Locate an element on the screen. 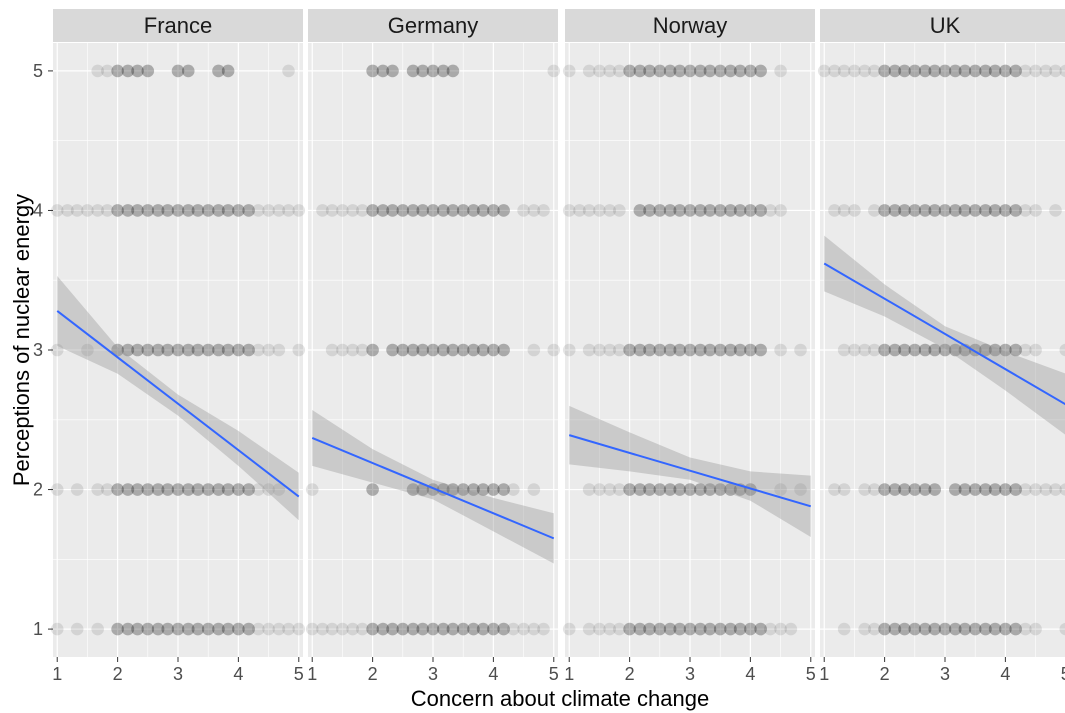 The width and height of the screenshot is (1065, 713). x-axis-ticks-uk: 1 2 3 4 5 is located at coordinates (942, 670).